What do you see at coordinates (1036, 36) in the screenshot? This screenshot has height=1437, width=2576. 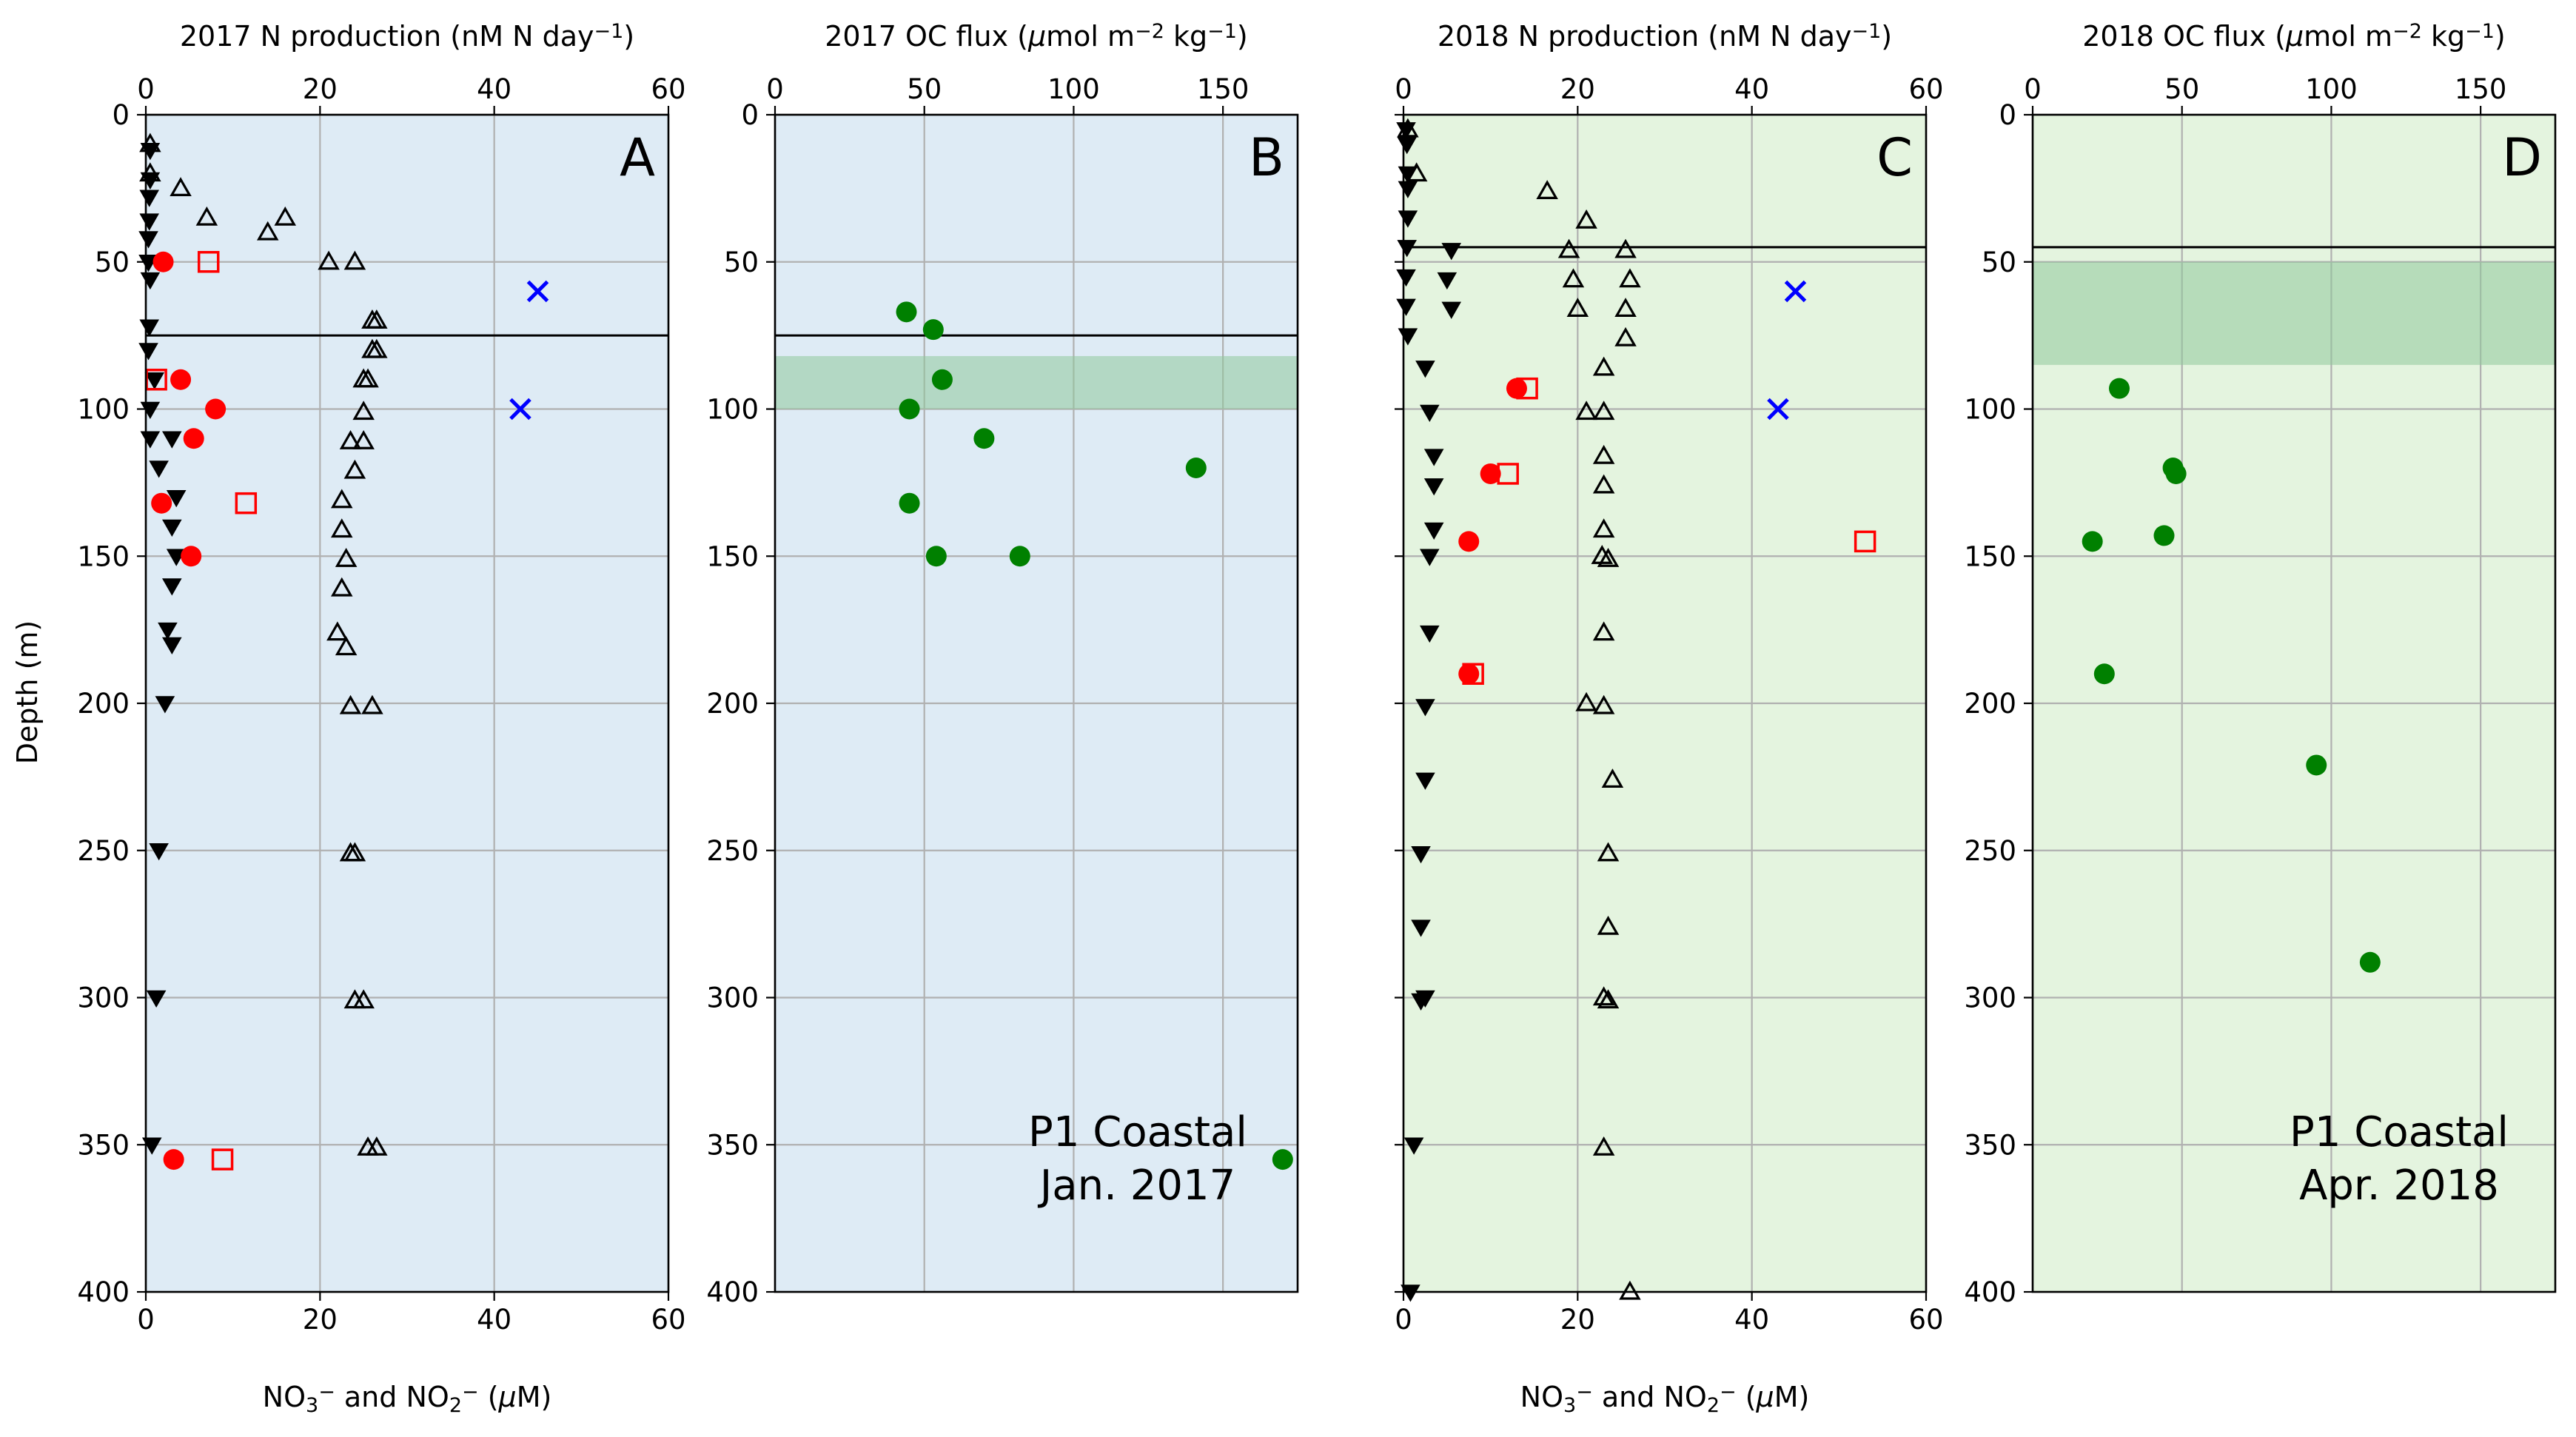 I see `panel-b-top-axis-title: 2017 OC flux (μmol m−2 kg−1)` at bounding box center [1036, 36].